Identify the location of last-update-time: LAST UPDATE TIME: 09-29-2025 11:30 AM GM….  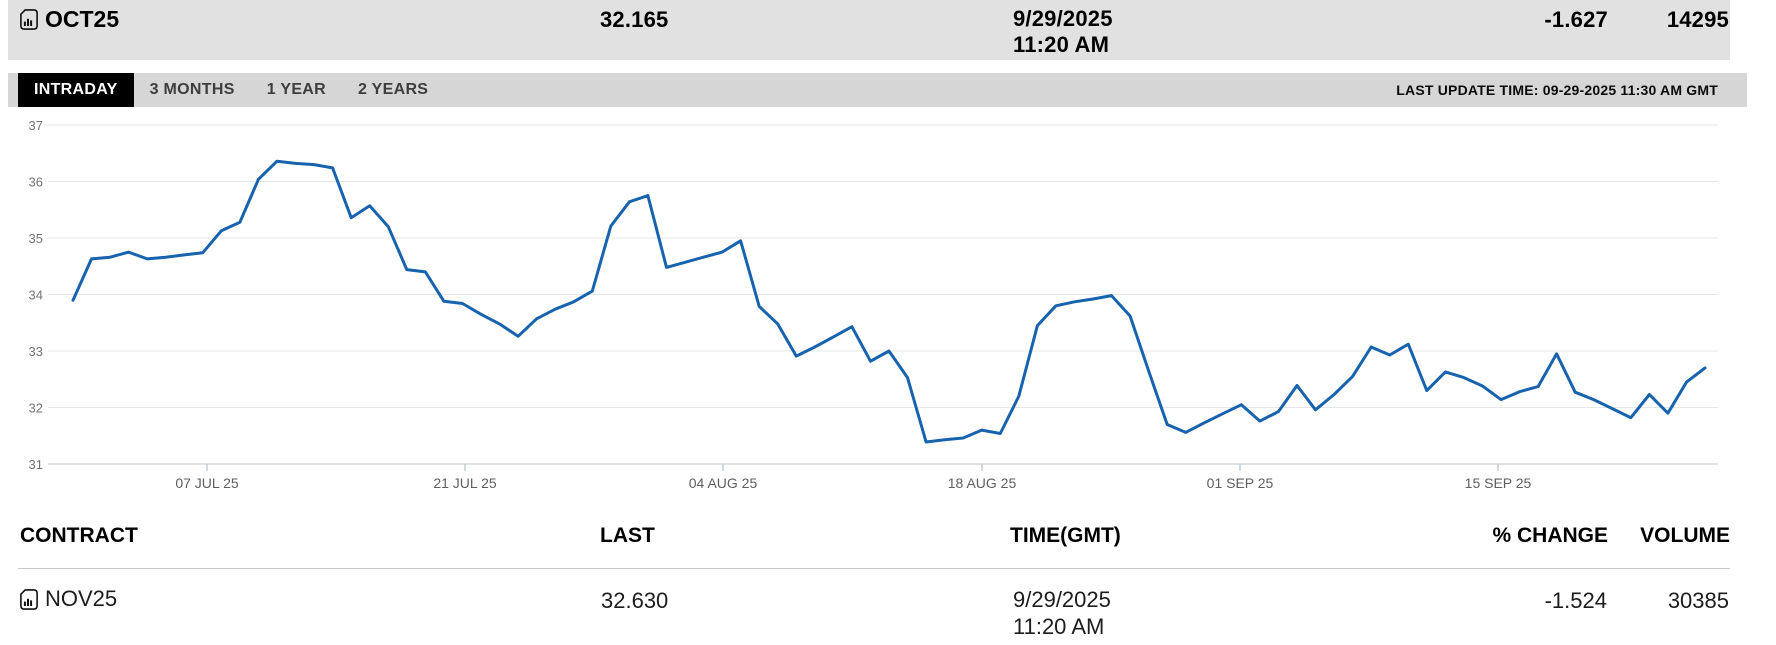
(1557, 90).